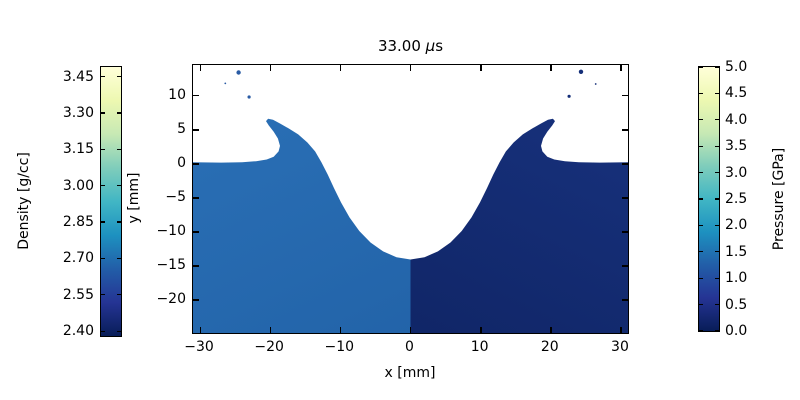 Image resolution: width=800 pixels, height=400 pixels. What do you see at coordinates (736, 278) in the screenshot?
I see `colorbar-tick-label: 1.0` at bounding box center [736, 278].